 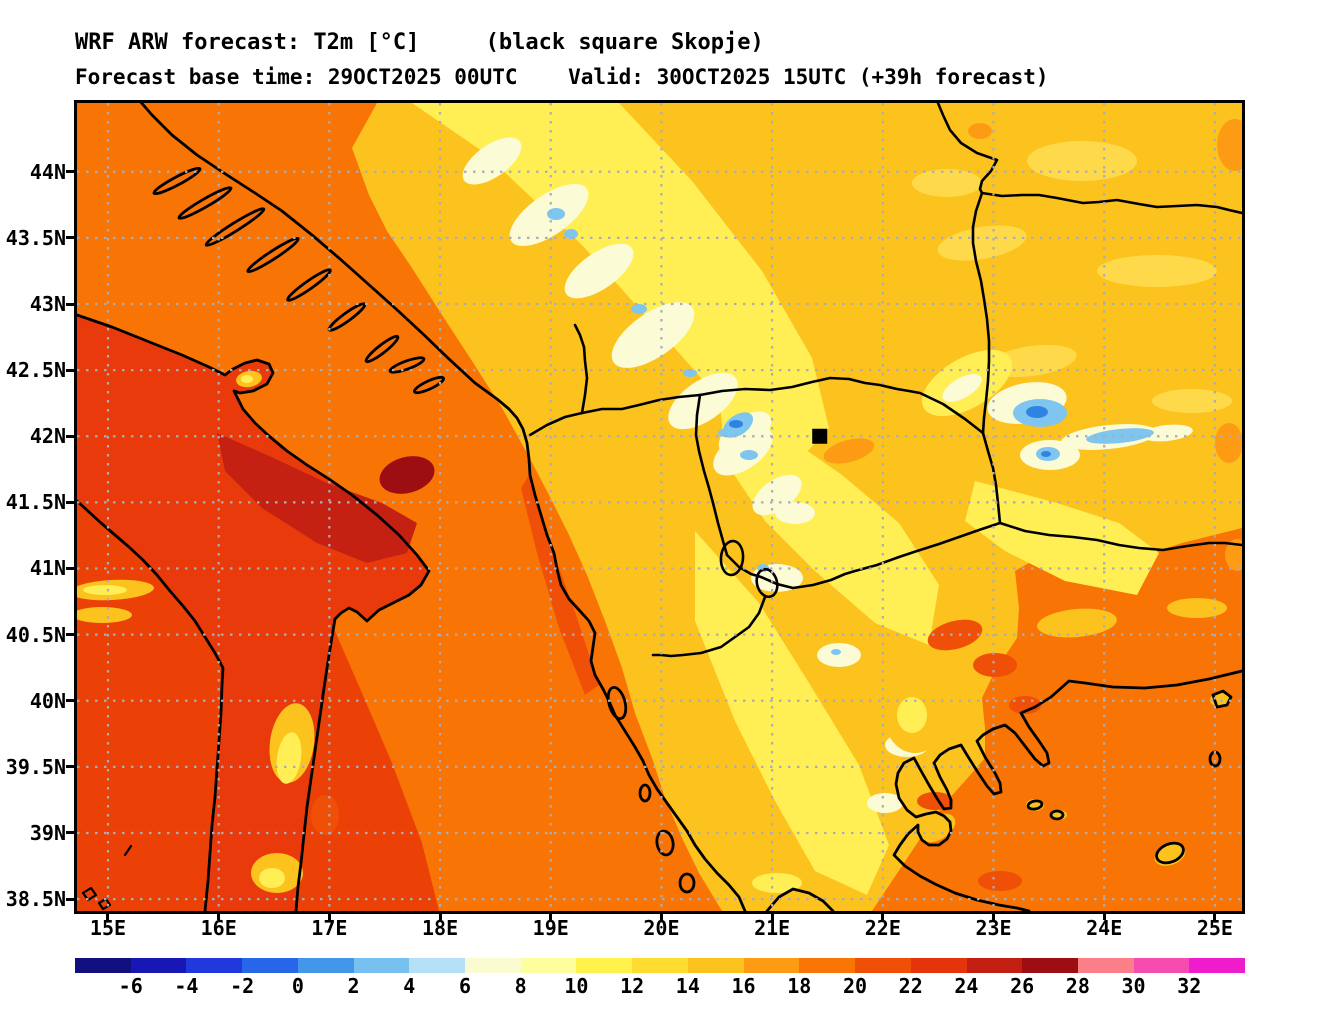 I want to click on colorbar-tick-label: 20, so click(x=855, y=986).